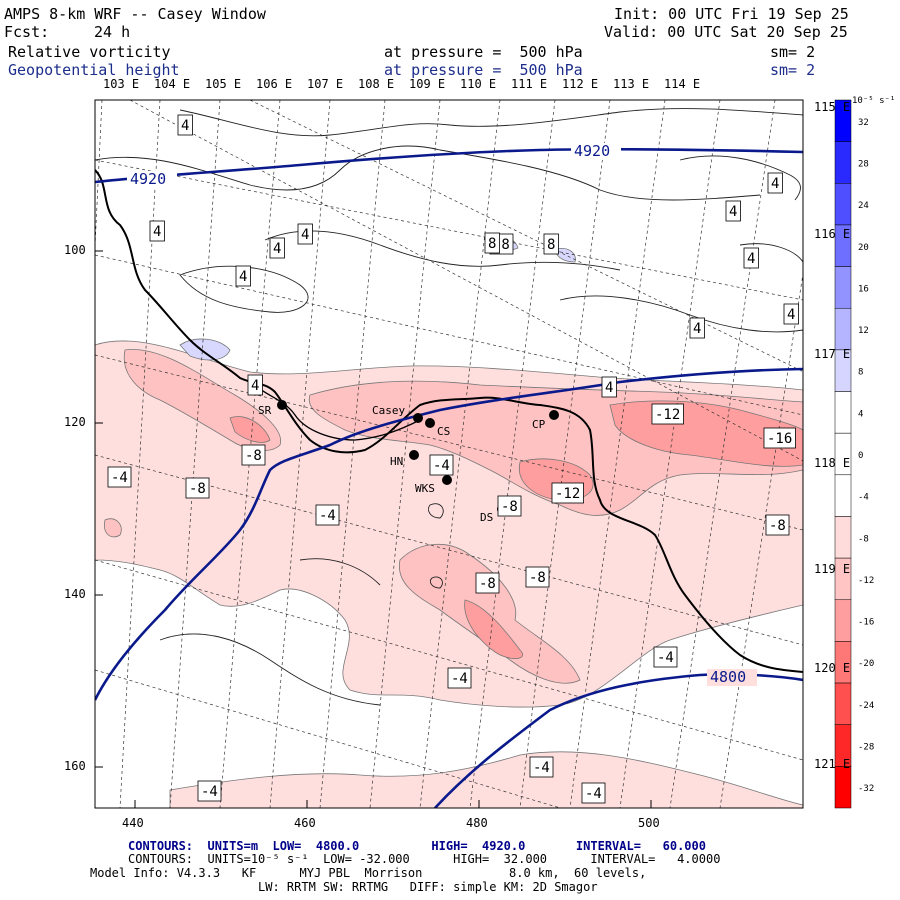  I want to click on lon-label-top: 103 E, so click(121, 84).